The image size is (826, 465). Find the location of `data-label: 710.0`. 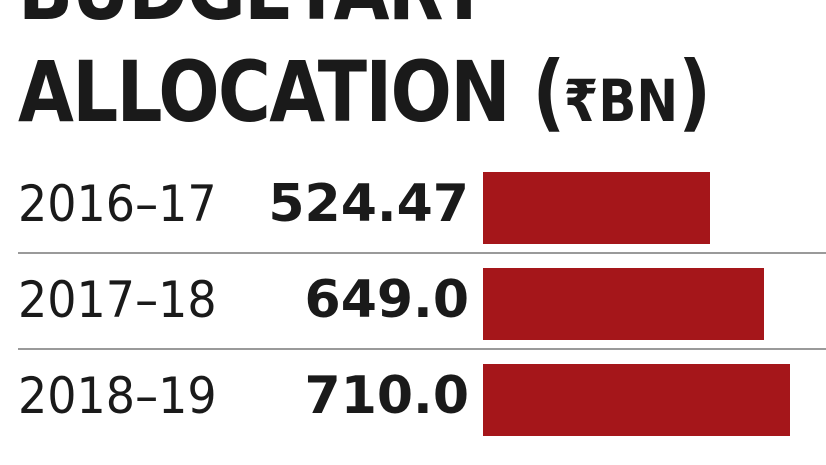

data-label: 710.0 is located at coordinates (386, 396).